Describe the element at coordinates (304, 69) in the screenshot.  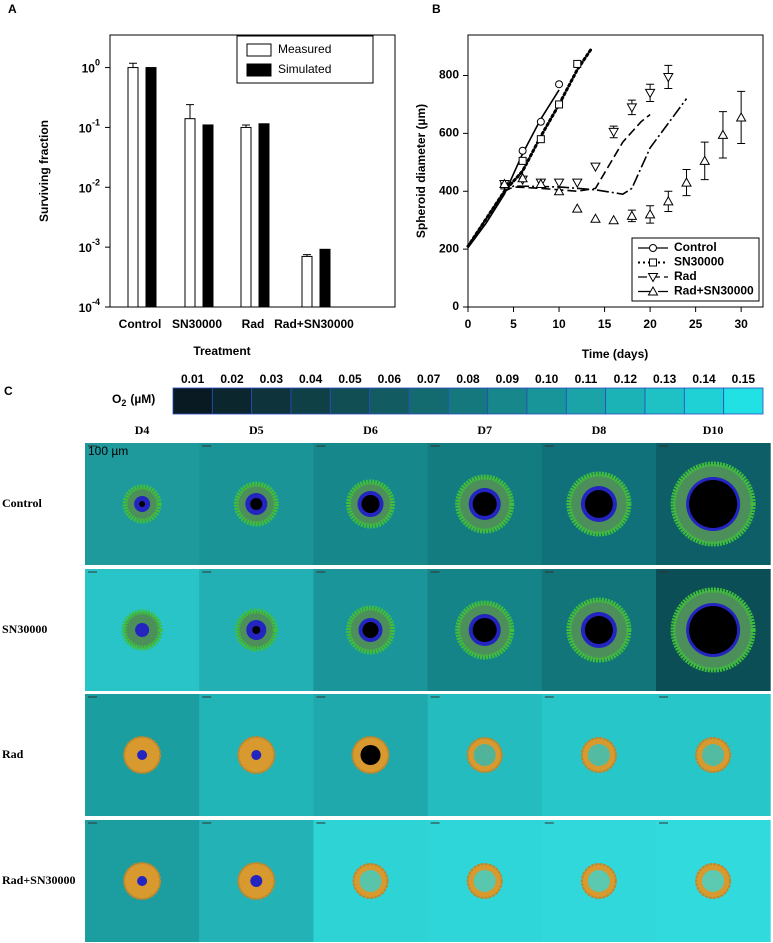
I see `legend-label: Simulated` at that location.